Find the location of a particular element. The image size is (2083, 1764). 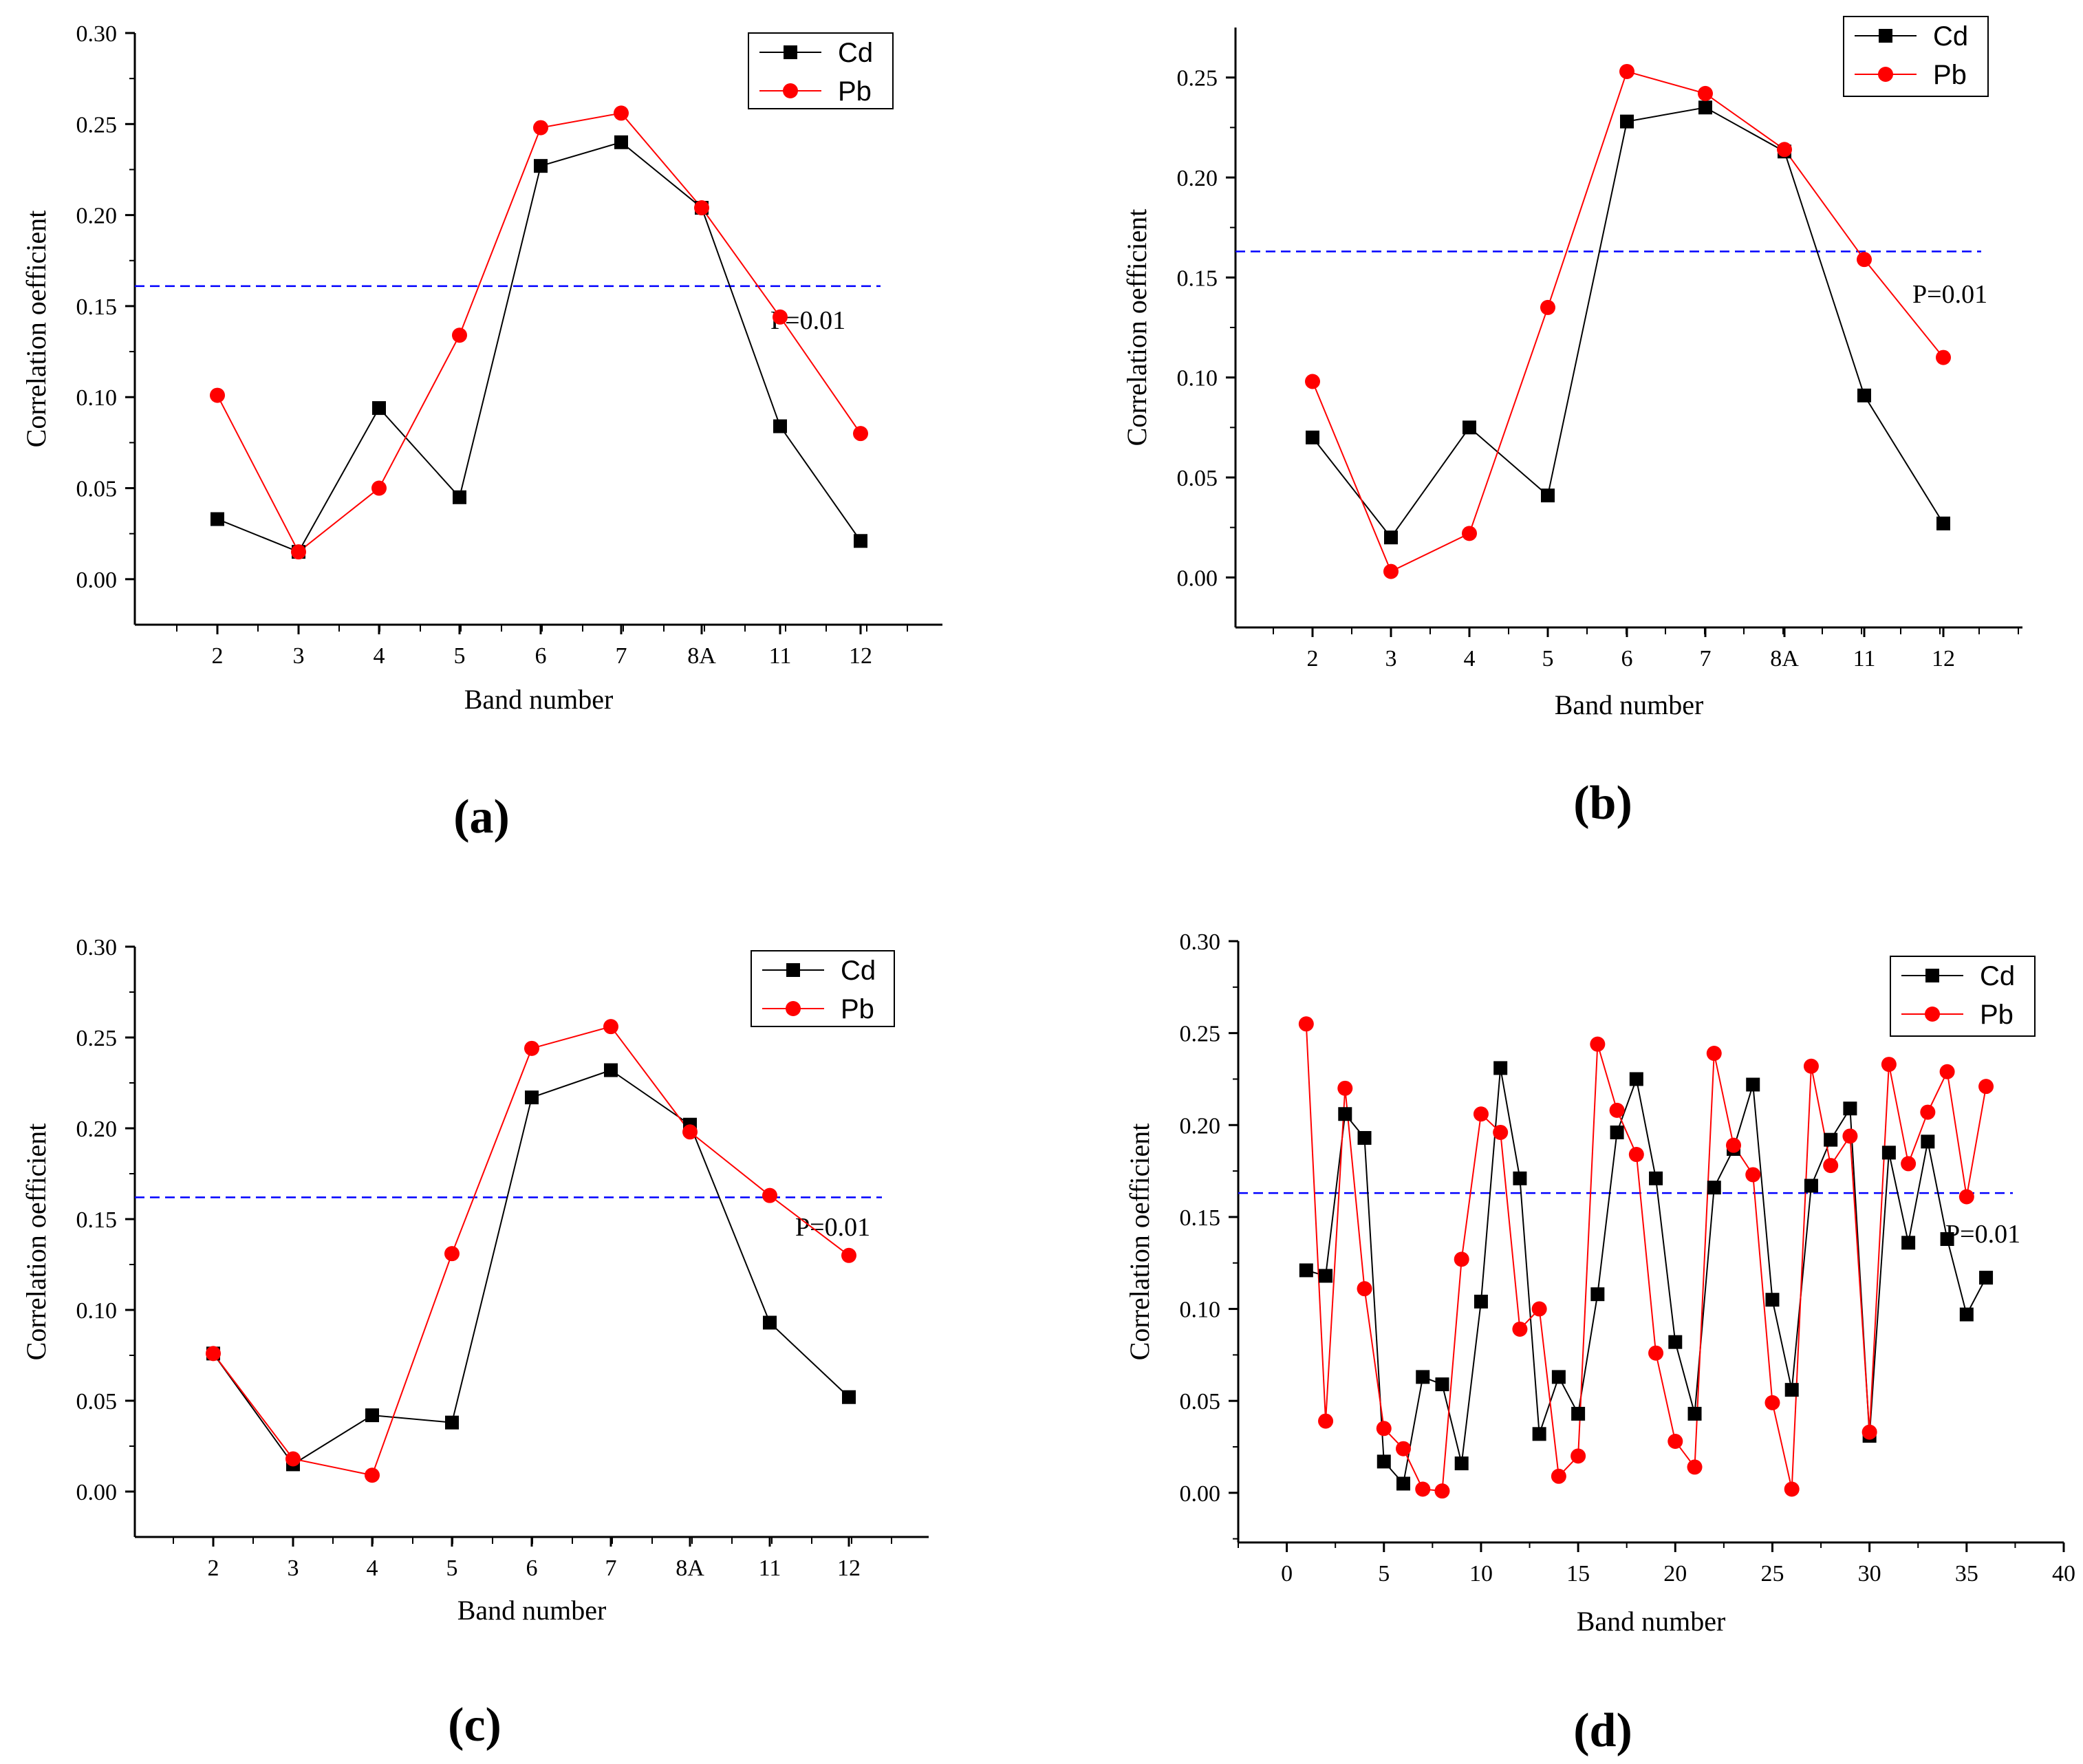

series-line-pb is located at coordinates (539, 332).